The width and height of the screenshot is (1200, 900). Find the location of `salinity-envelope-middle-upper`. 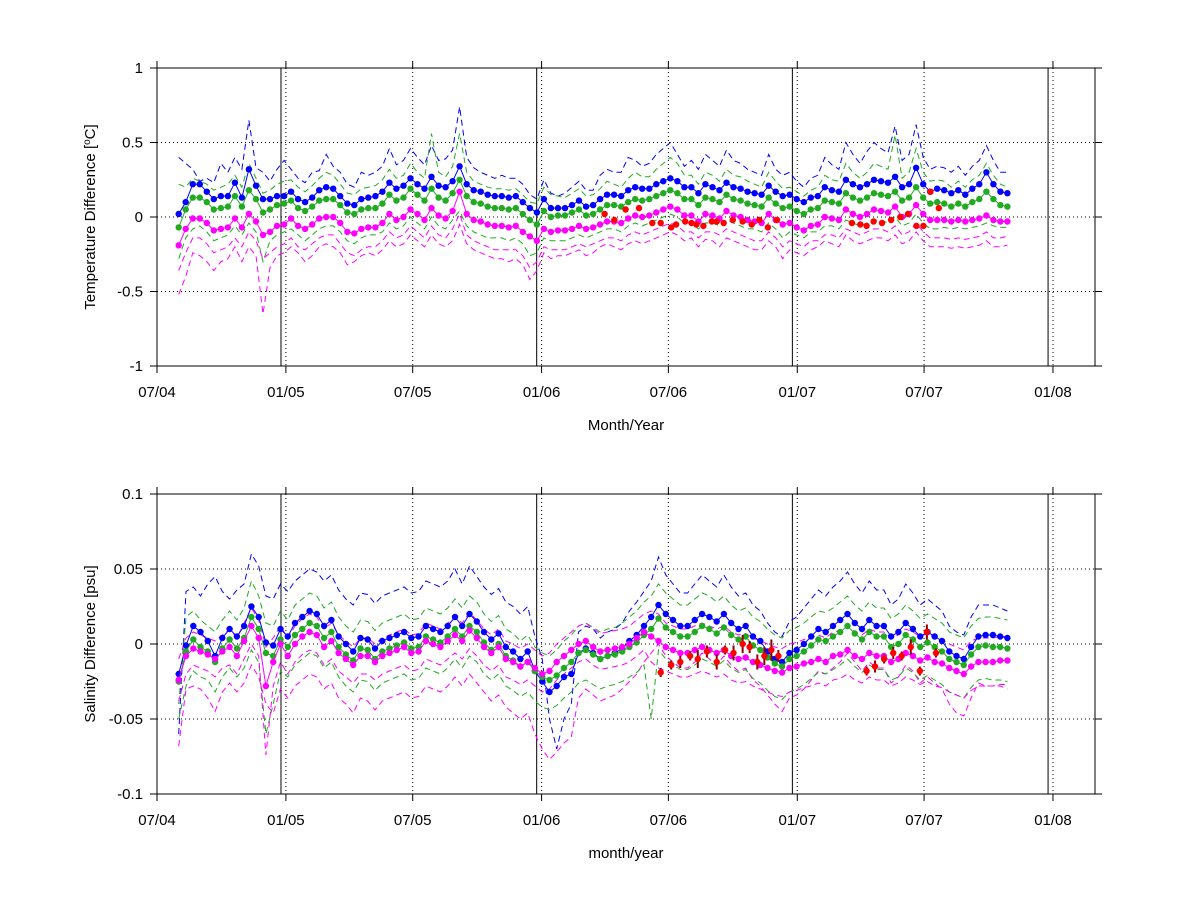

salinity-envelope-middle-upper is located at coordinates (593, 642).